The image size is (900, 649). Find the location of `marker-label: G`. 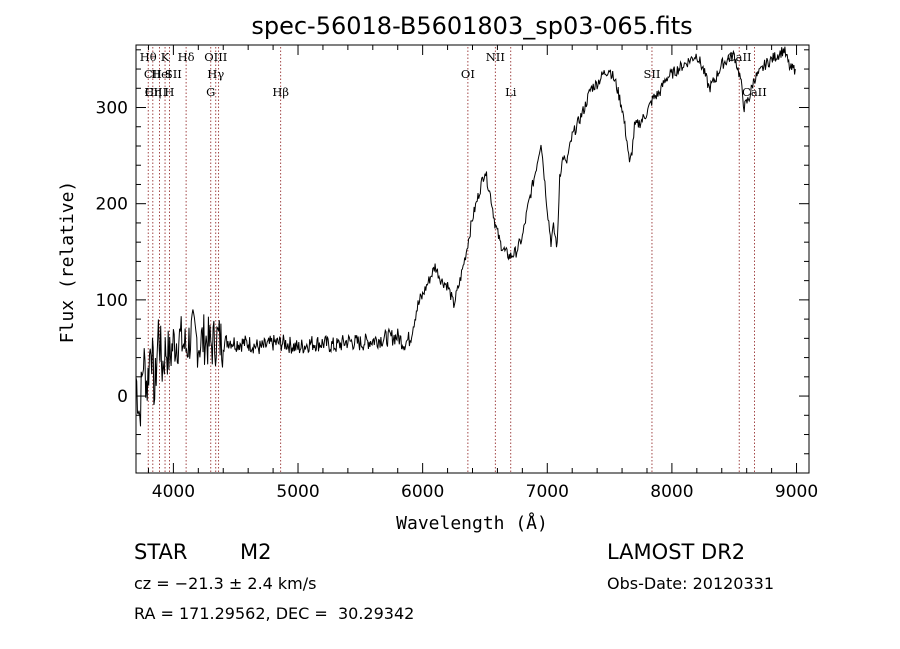

marker-label: G is located at coordinates (210, 92).